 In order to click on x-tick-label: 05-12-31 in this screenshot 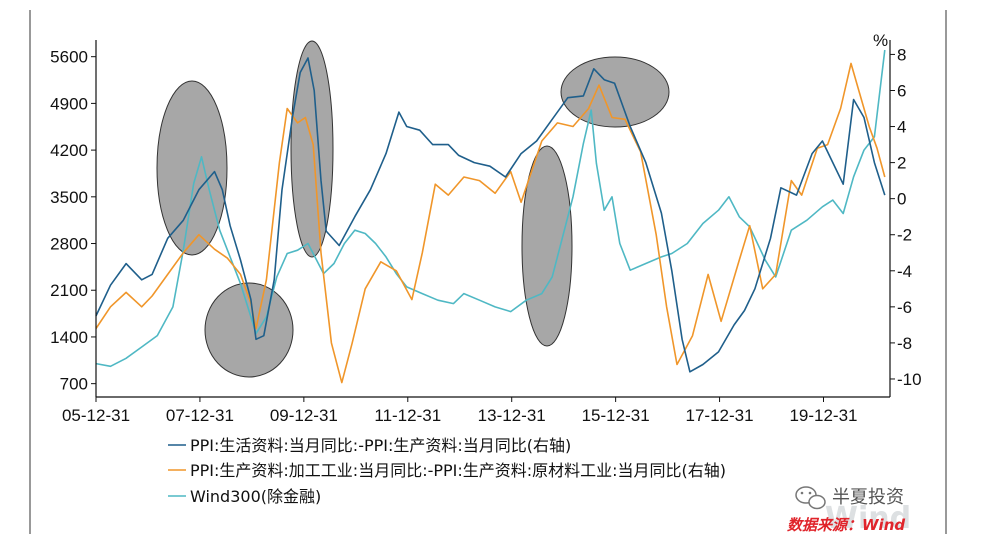, I will do `click(96, 415)`.